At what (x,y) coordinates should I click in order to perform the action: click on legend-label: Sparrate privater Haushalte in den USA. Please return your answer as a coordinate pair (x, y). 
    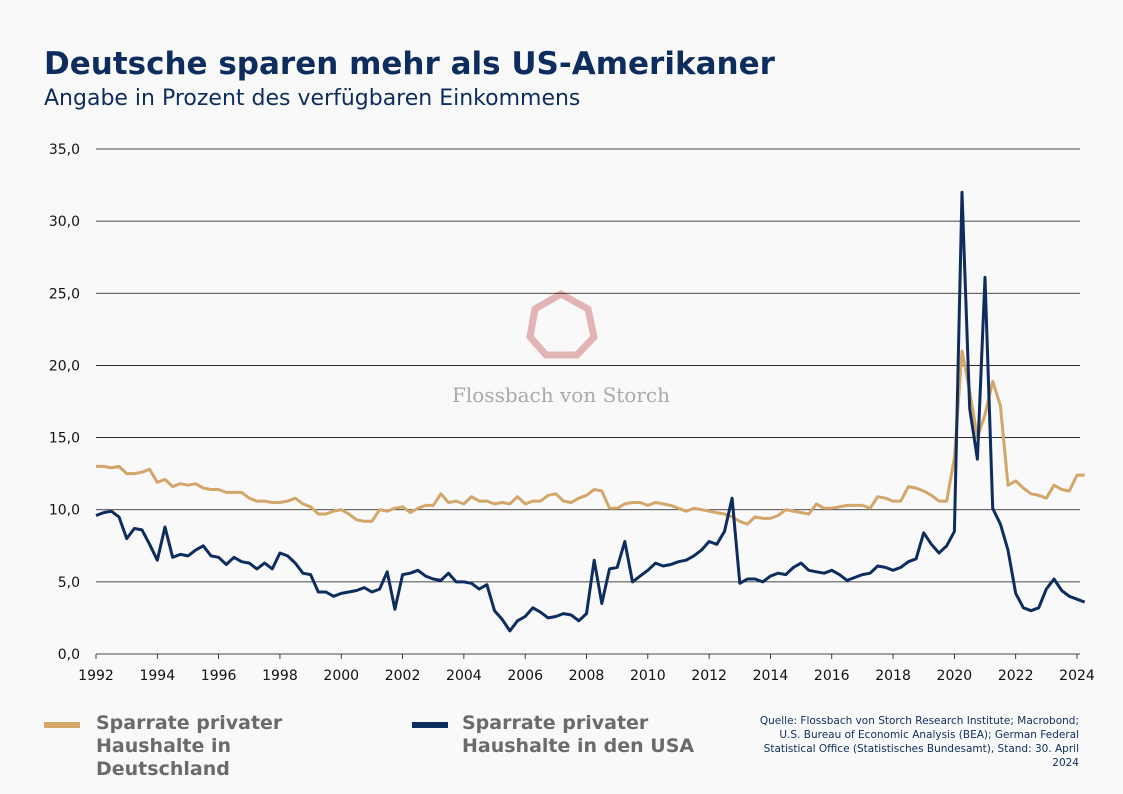
    Looking at the image, I should click on (578, 734).